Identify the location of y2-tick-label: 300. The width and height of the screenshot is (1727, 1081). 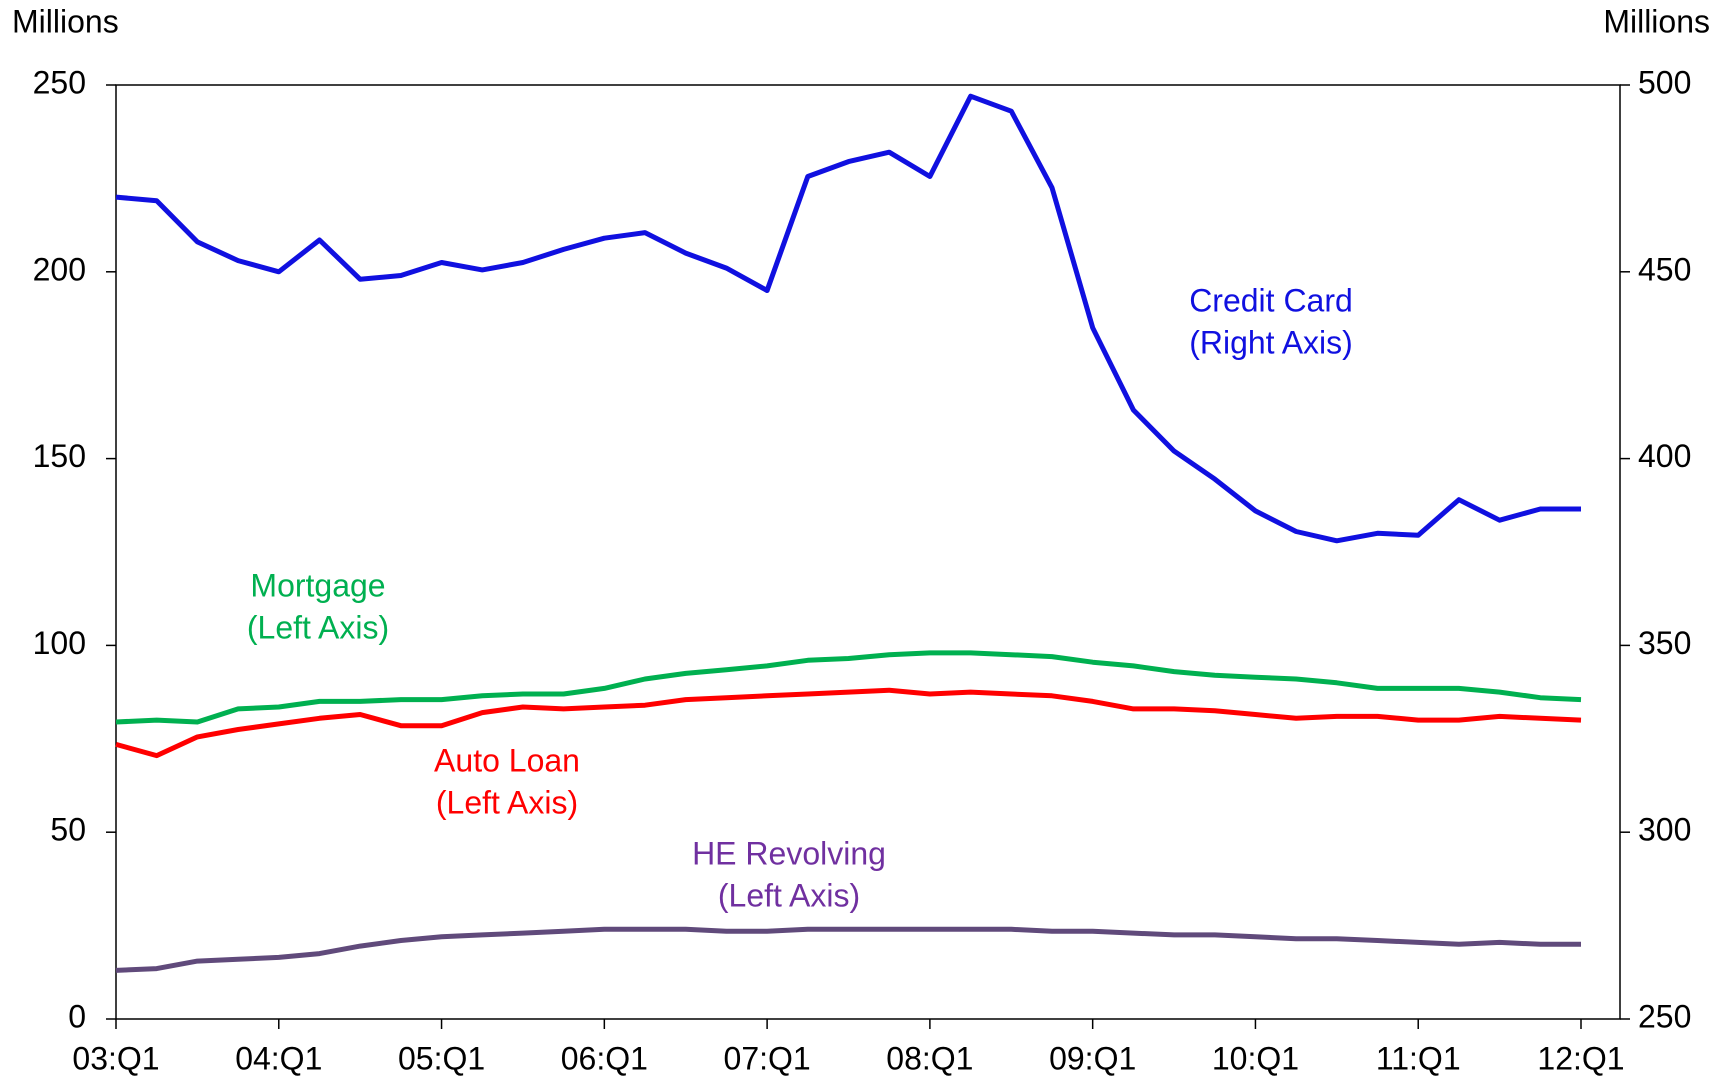
(1664, 830).